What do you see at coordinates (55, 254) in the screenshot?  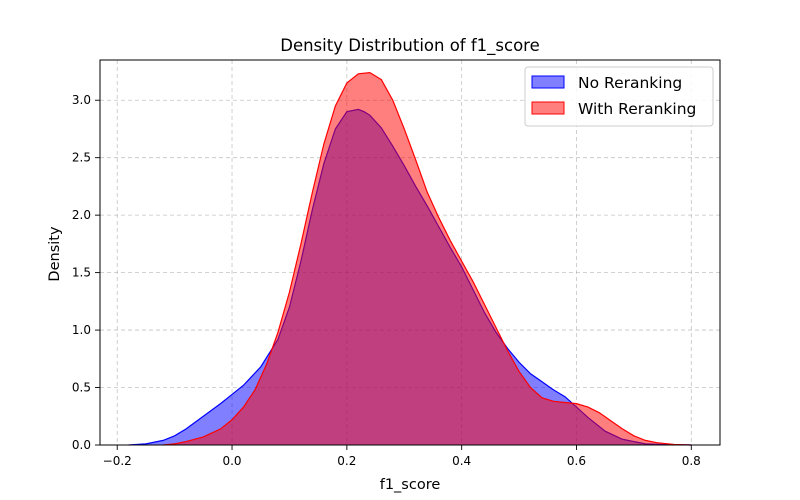 I see `y-axis-label: Density` at bounding box center [55, 254].